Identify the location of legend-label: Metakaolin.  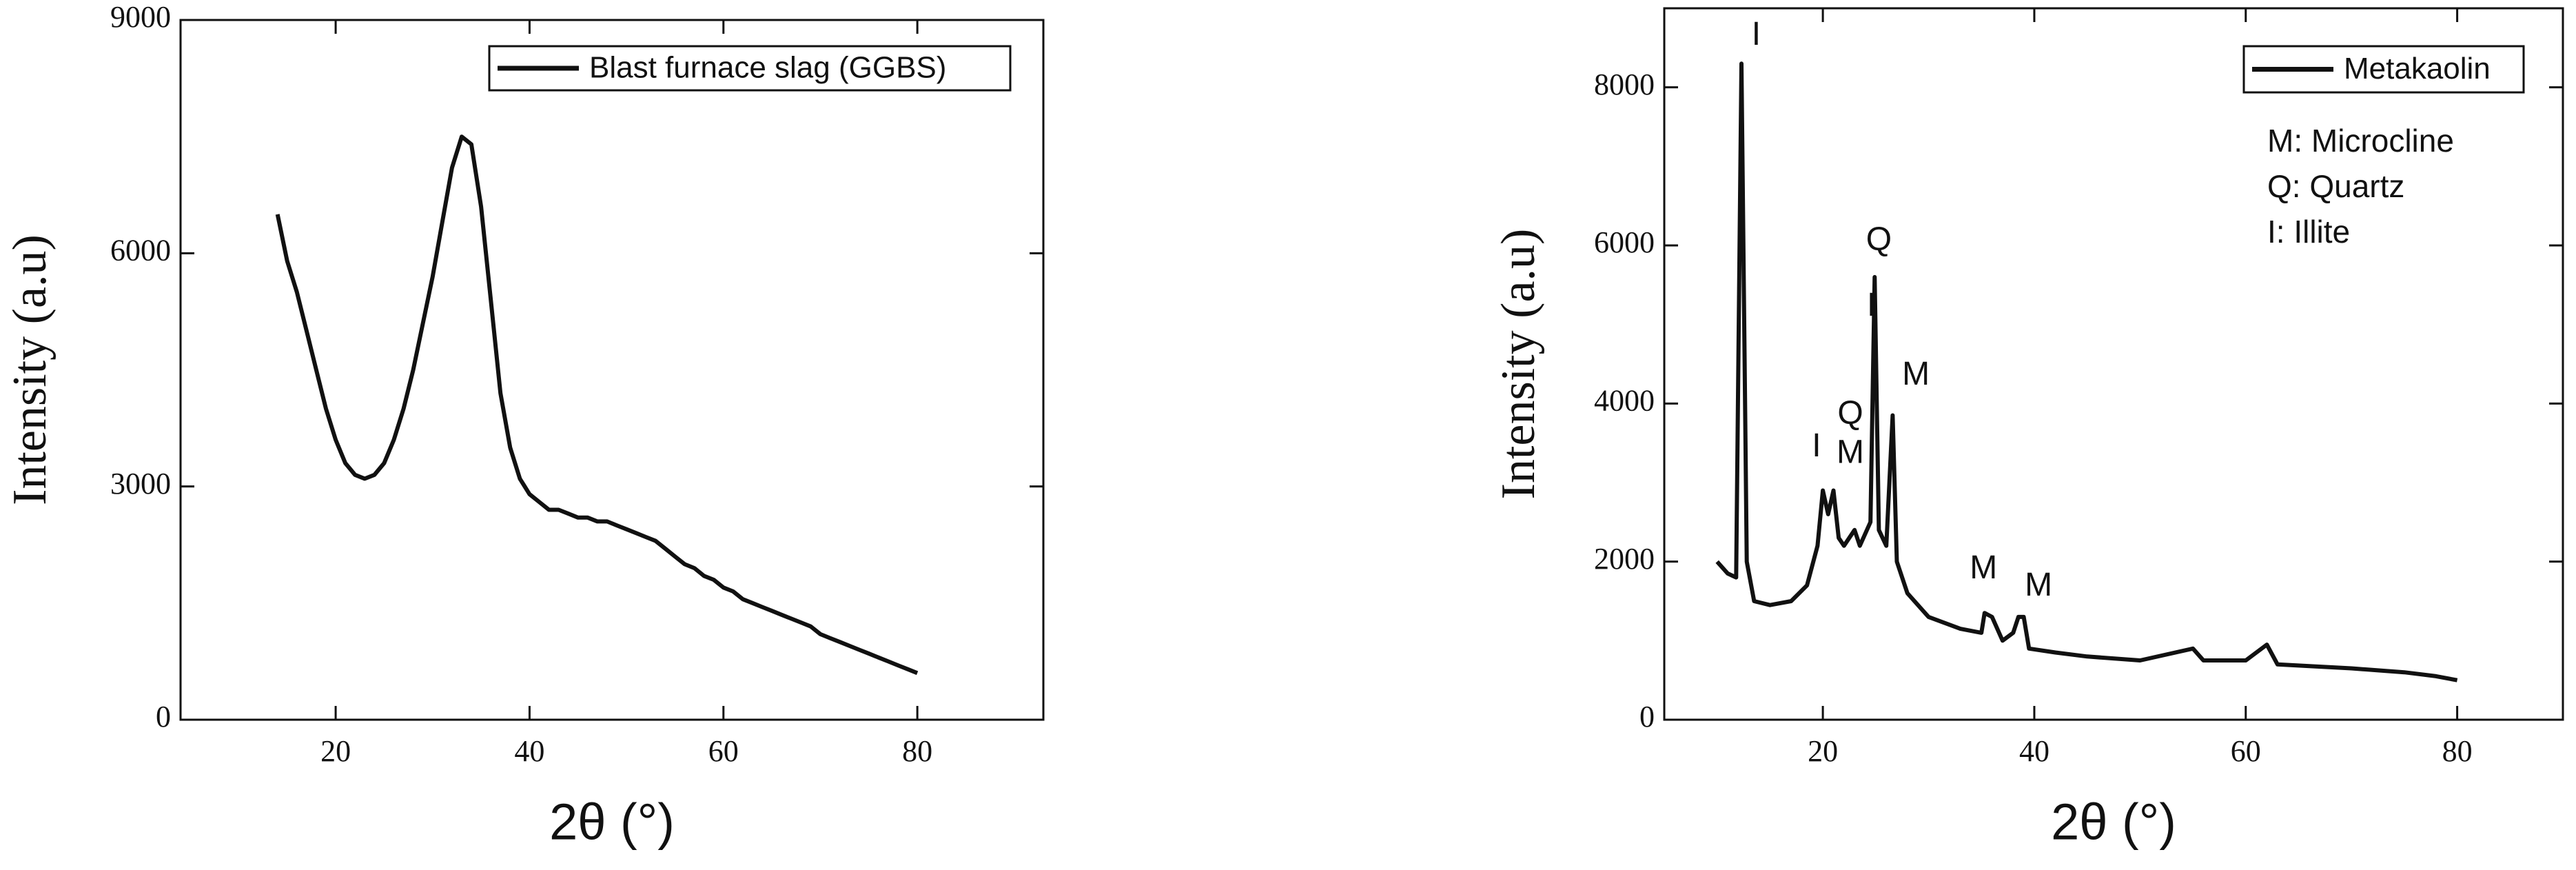
(2417, 68).